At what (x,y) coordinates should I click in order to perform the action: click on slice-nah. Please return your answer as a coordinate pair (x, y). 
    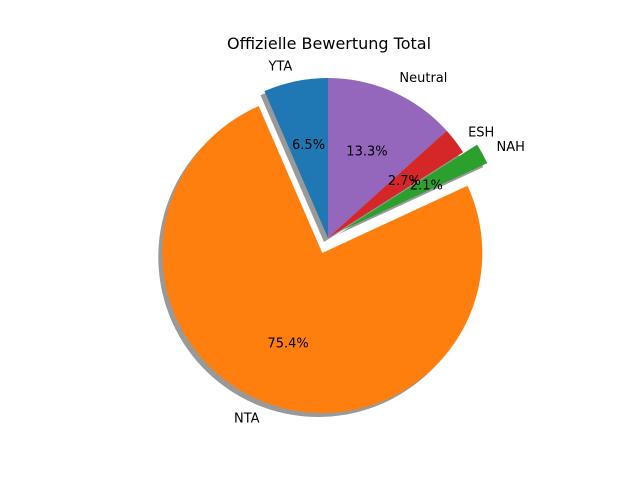
    Looking at the image, I should click on (415, 187).